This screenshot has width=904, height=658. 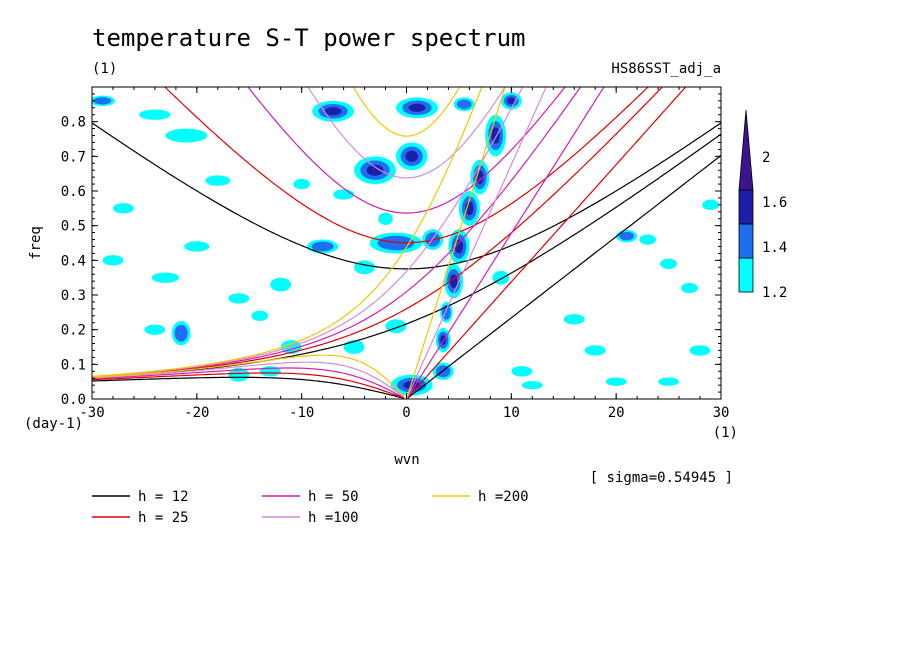 I want to click on colorbar-label: 1.4, so click(x=774, y=248).